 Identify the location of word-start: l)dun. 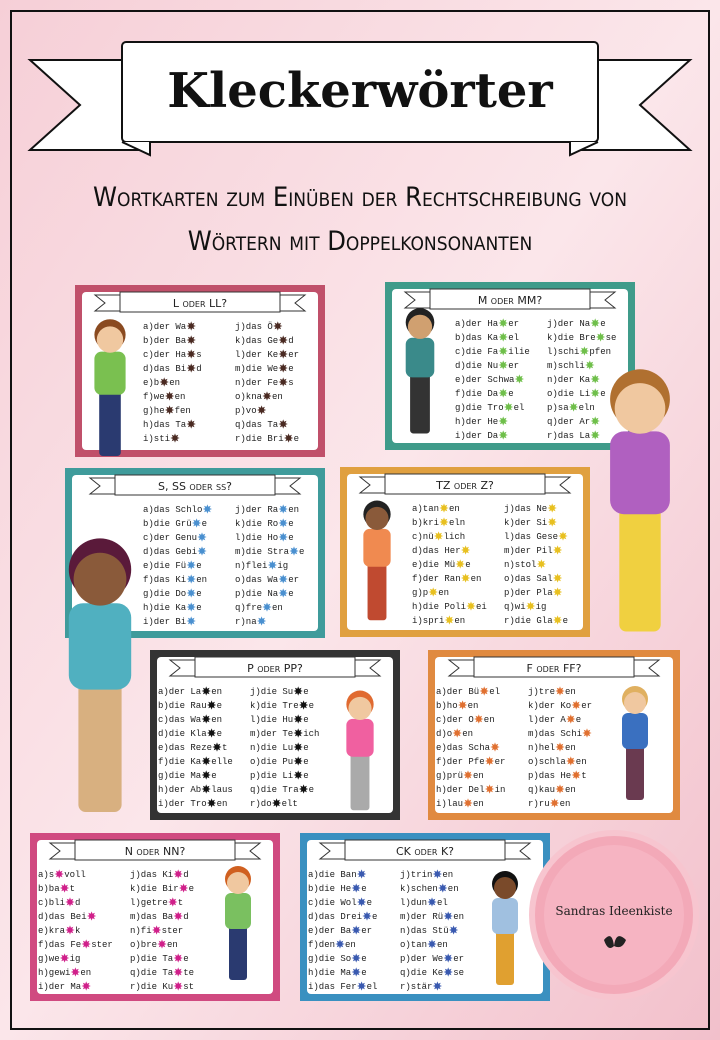
(413, 903).